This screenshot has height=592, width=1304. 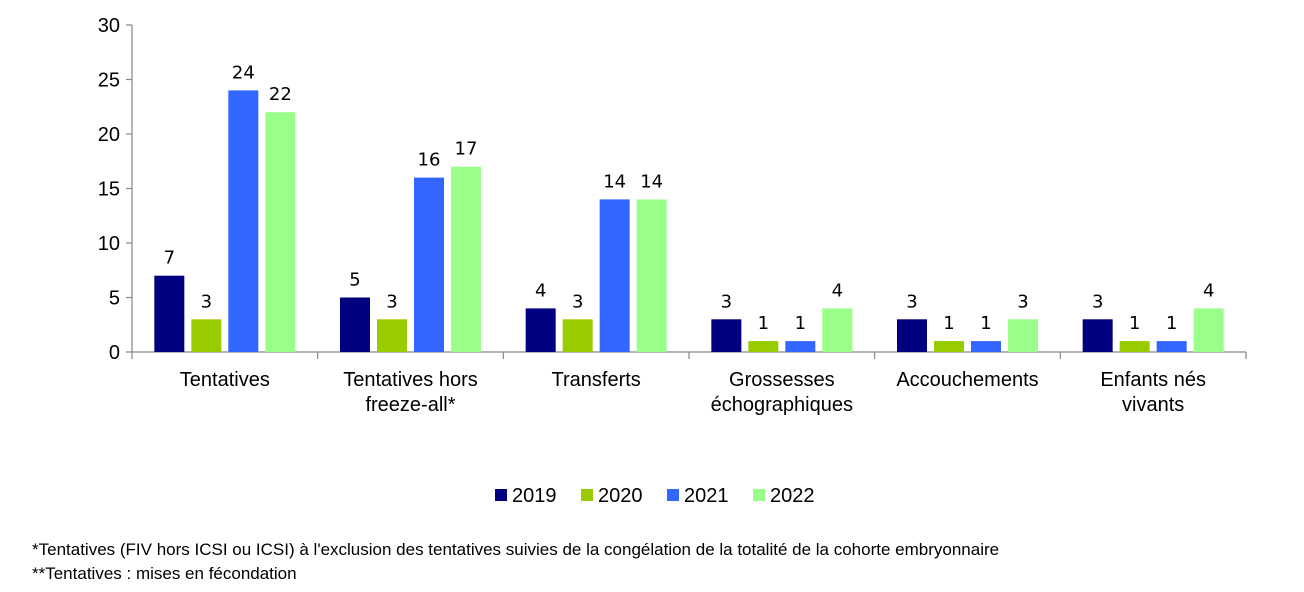 I want to click on y-axis: 0 5 10 15 20 25 30, so click(x=115, y=189).